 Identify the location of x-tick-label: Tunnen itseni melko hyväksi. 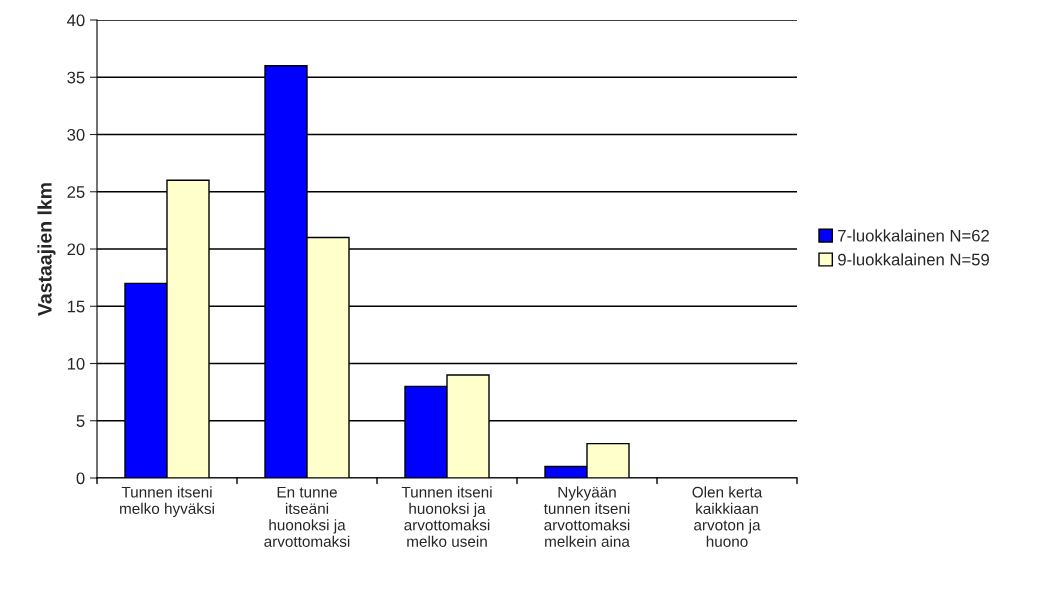
(167, 502).